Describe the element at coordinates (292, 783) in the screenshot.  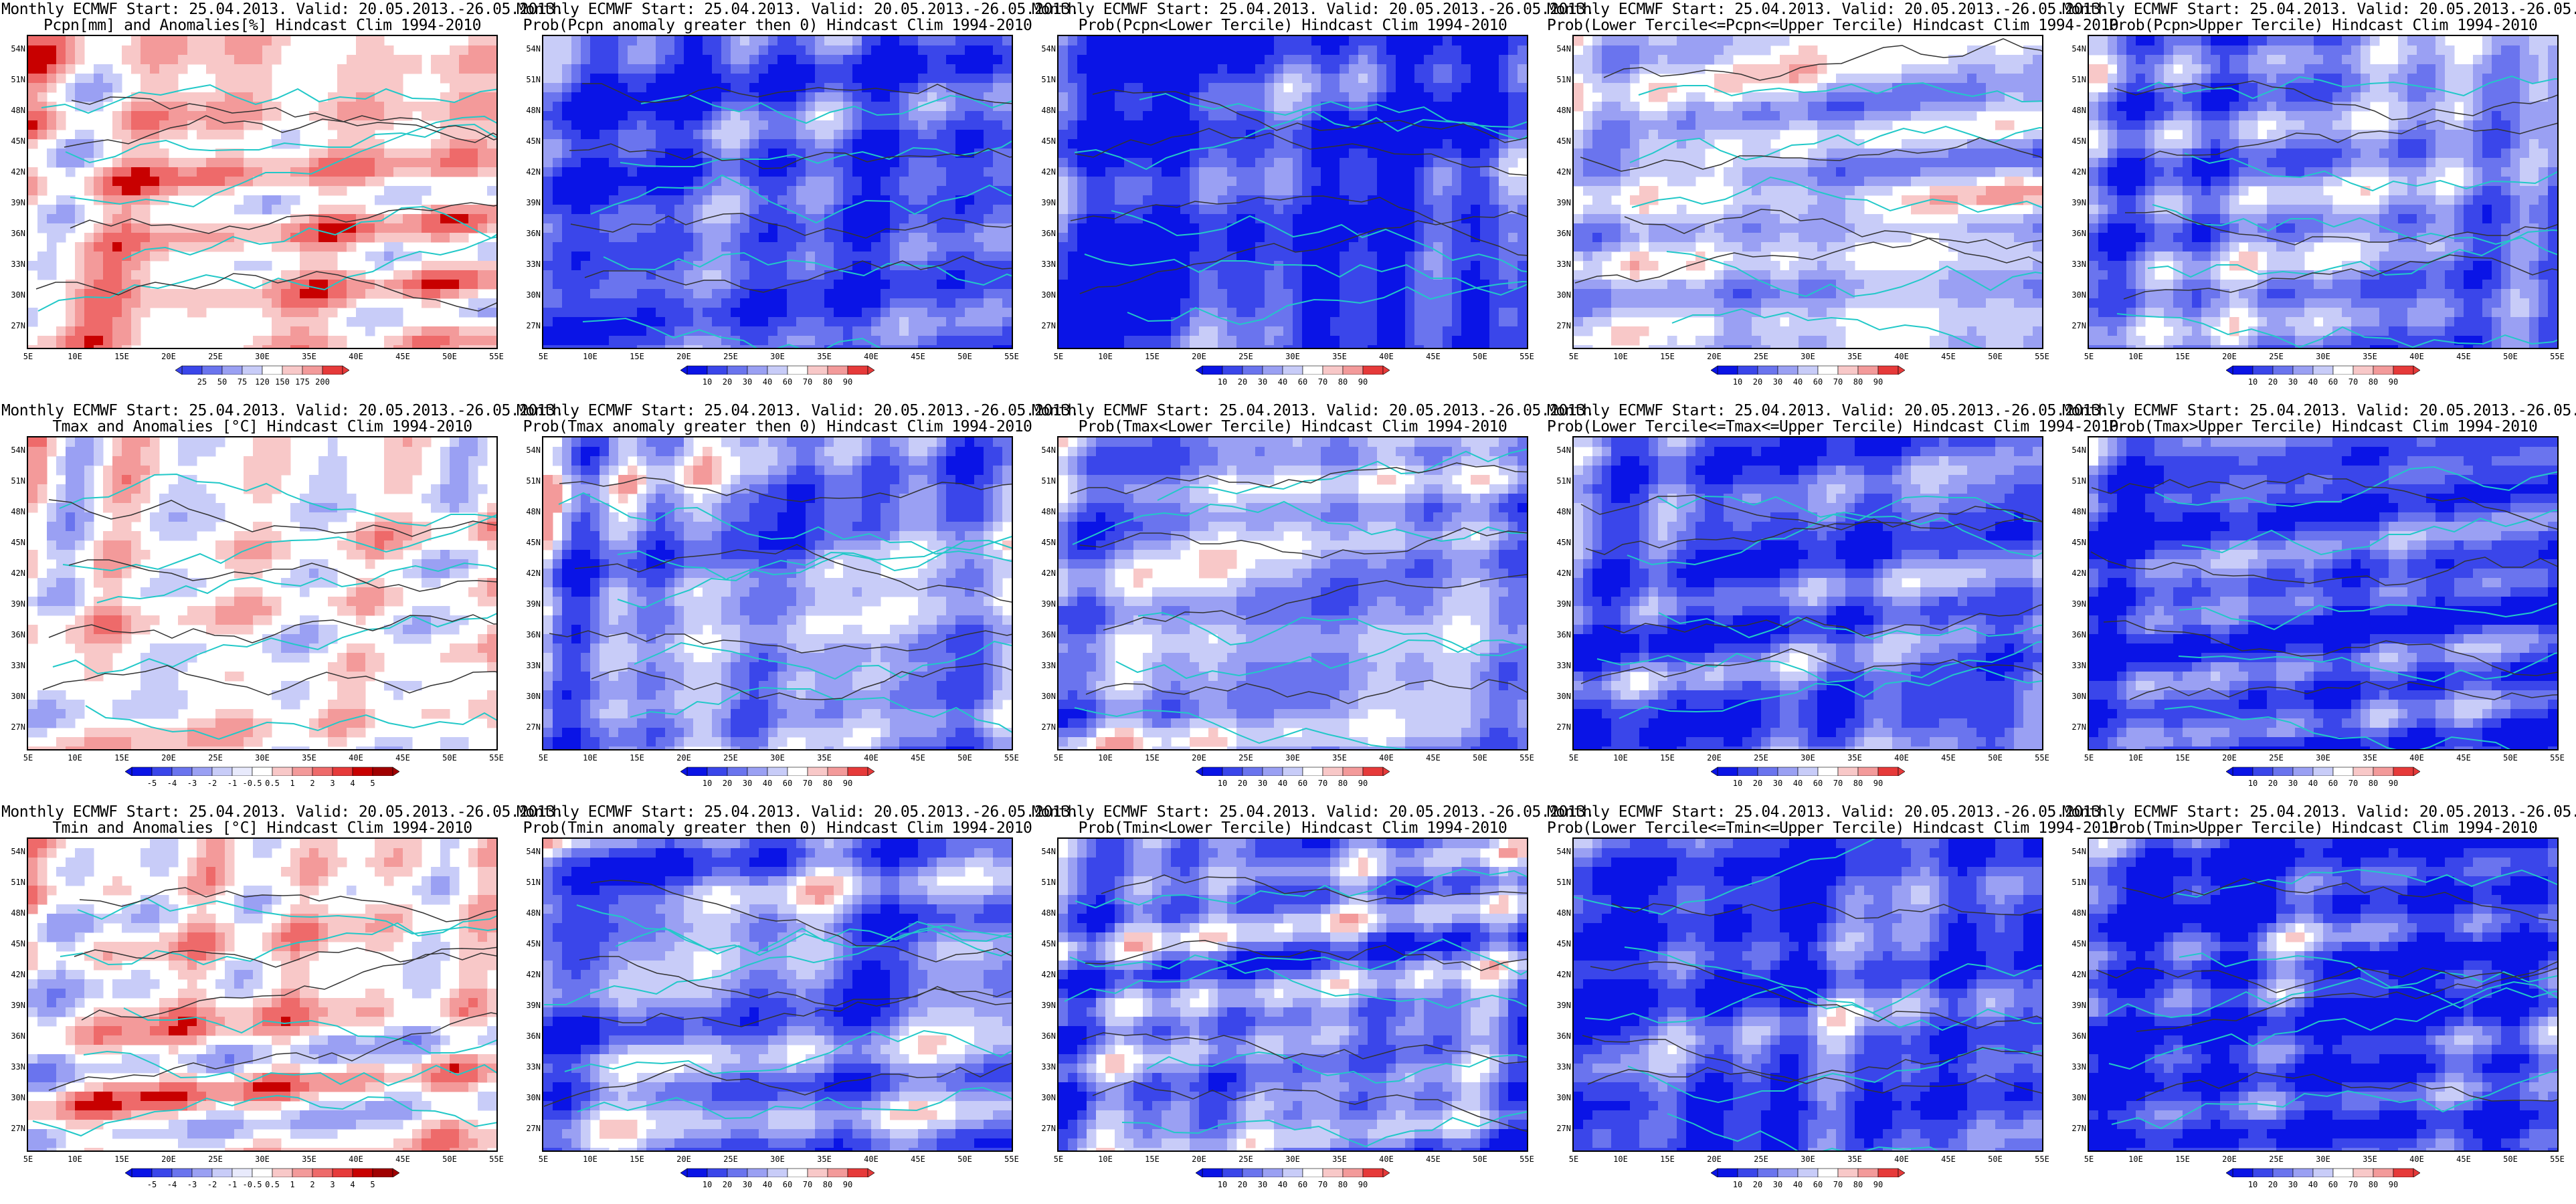
I see `colorbar-tick-label: 1` at that location.